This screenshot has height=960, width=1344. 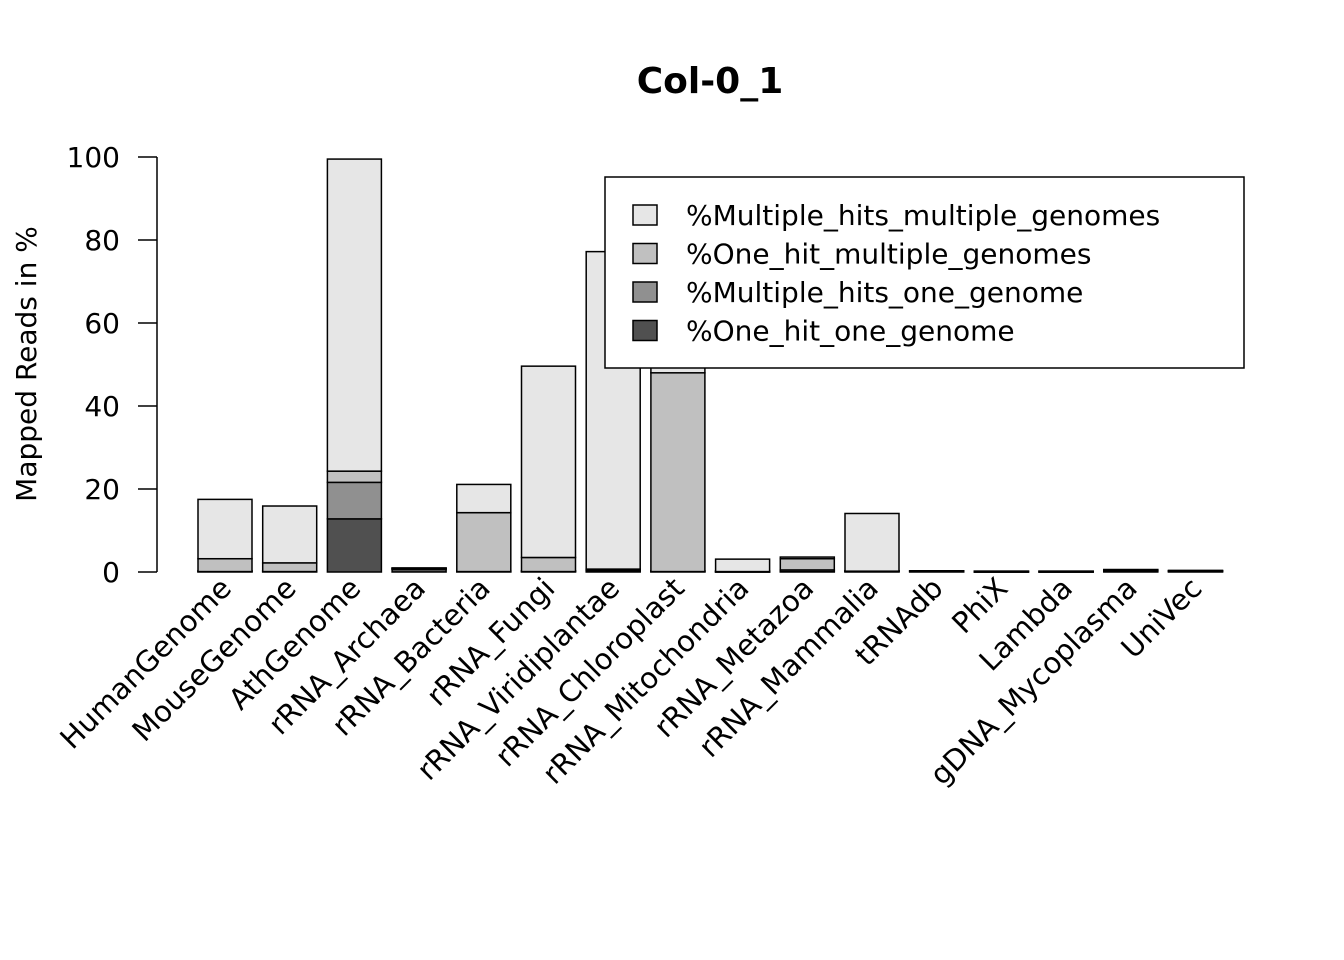 What do you see at coordinates (923, 215) in the screenshot?
I see `legend-label: %Multiple_hits_multiple_genomes` at bounding box center [923, 215].